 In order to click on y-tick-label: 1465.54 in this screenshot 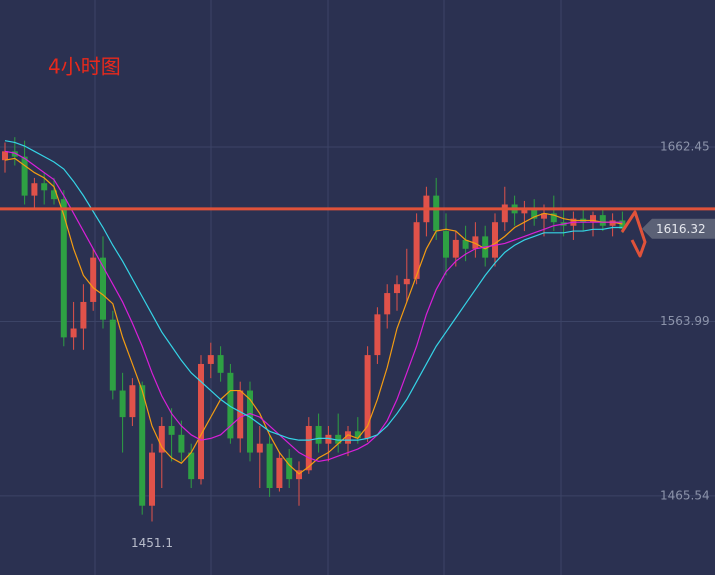, I will do `click(685, 495)`.